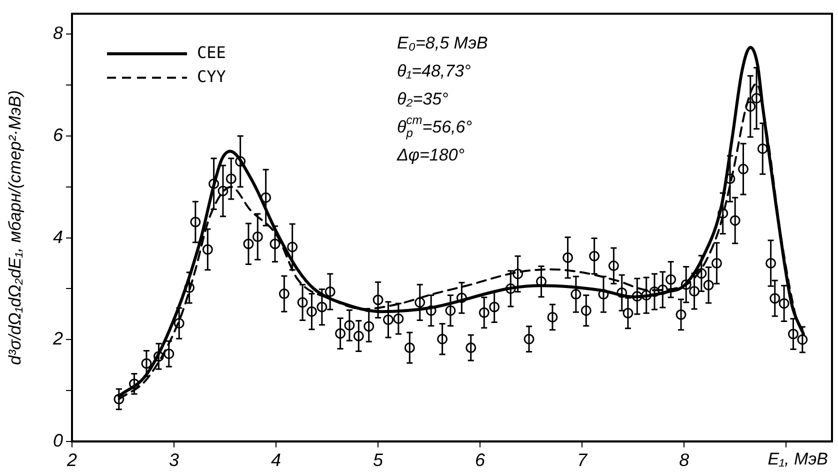 The width and height of the screenshot is (838, 475). I want to click on x-tick-label: 5, so click(378, 460).